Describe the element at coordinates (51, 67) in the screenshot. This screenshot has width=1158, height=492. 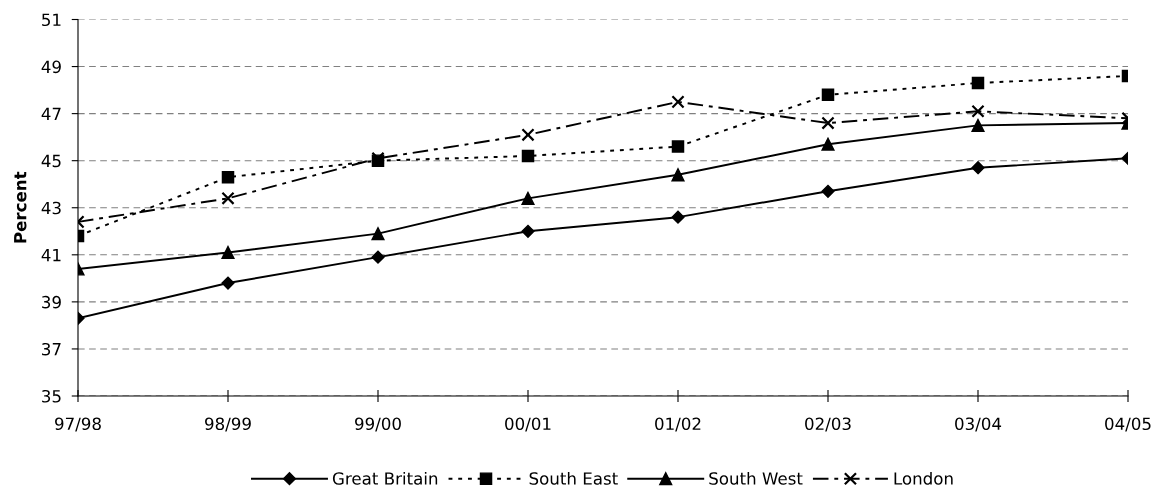
I see `y-tick-label: 49` at that location.